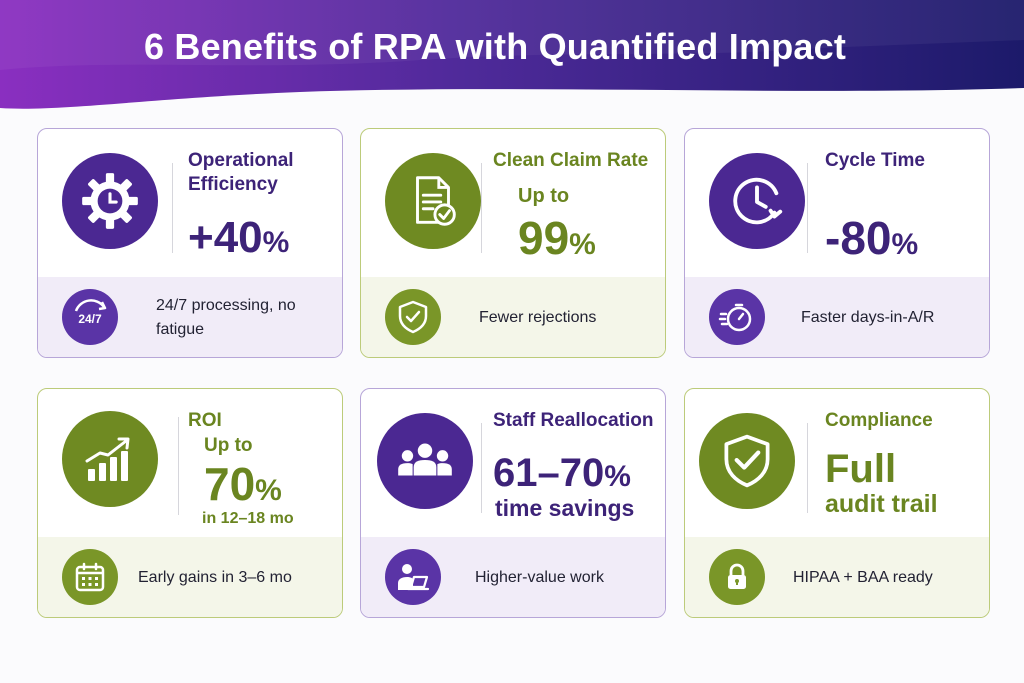 This screenshot has height=683, width=1024. Describe the element at coordinates (861, 469) in the screenshot. I see `card-metric: Full` at that location.